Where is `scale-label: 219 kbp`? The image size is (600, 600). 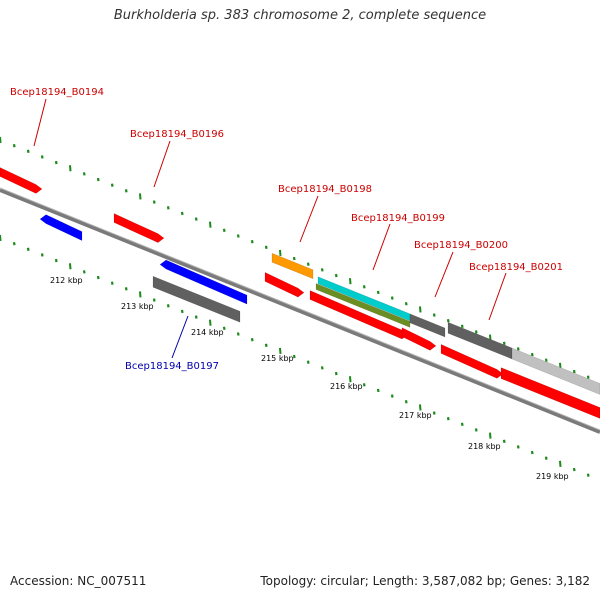 scale-label: 219 kbp is located at coordinates (552, 476).